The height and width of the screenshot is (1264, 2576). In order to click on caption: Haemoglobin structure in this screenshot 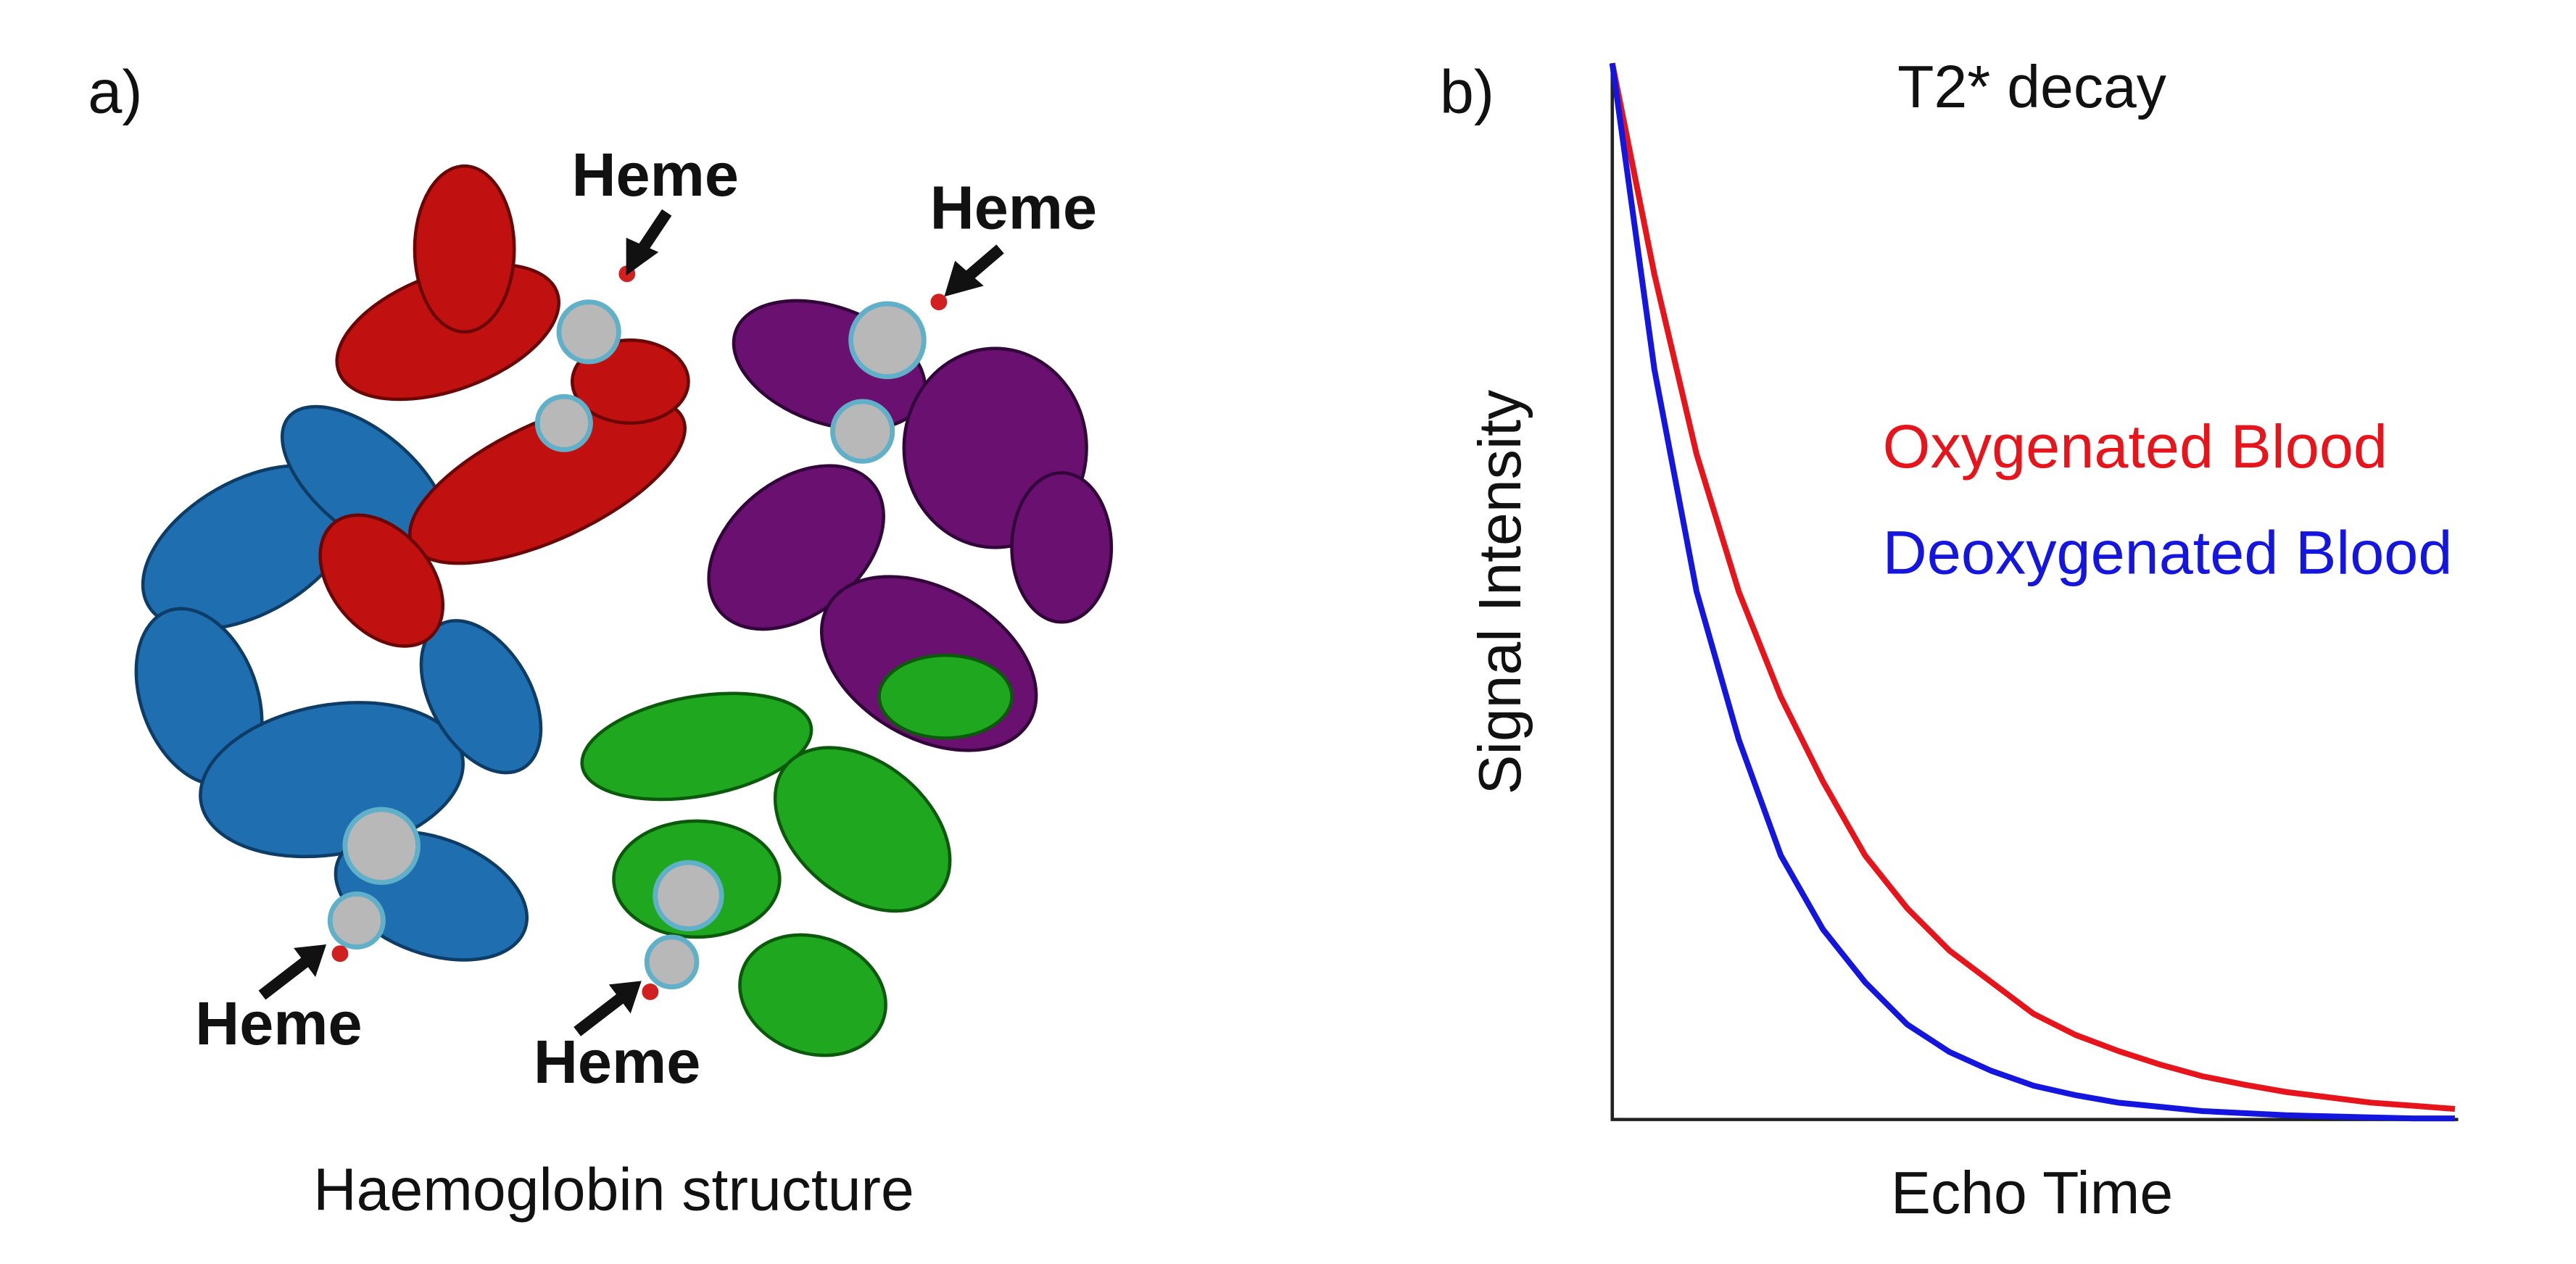, I will do `click(614, 1189)`.